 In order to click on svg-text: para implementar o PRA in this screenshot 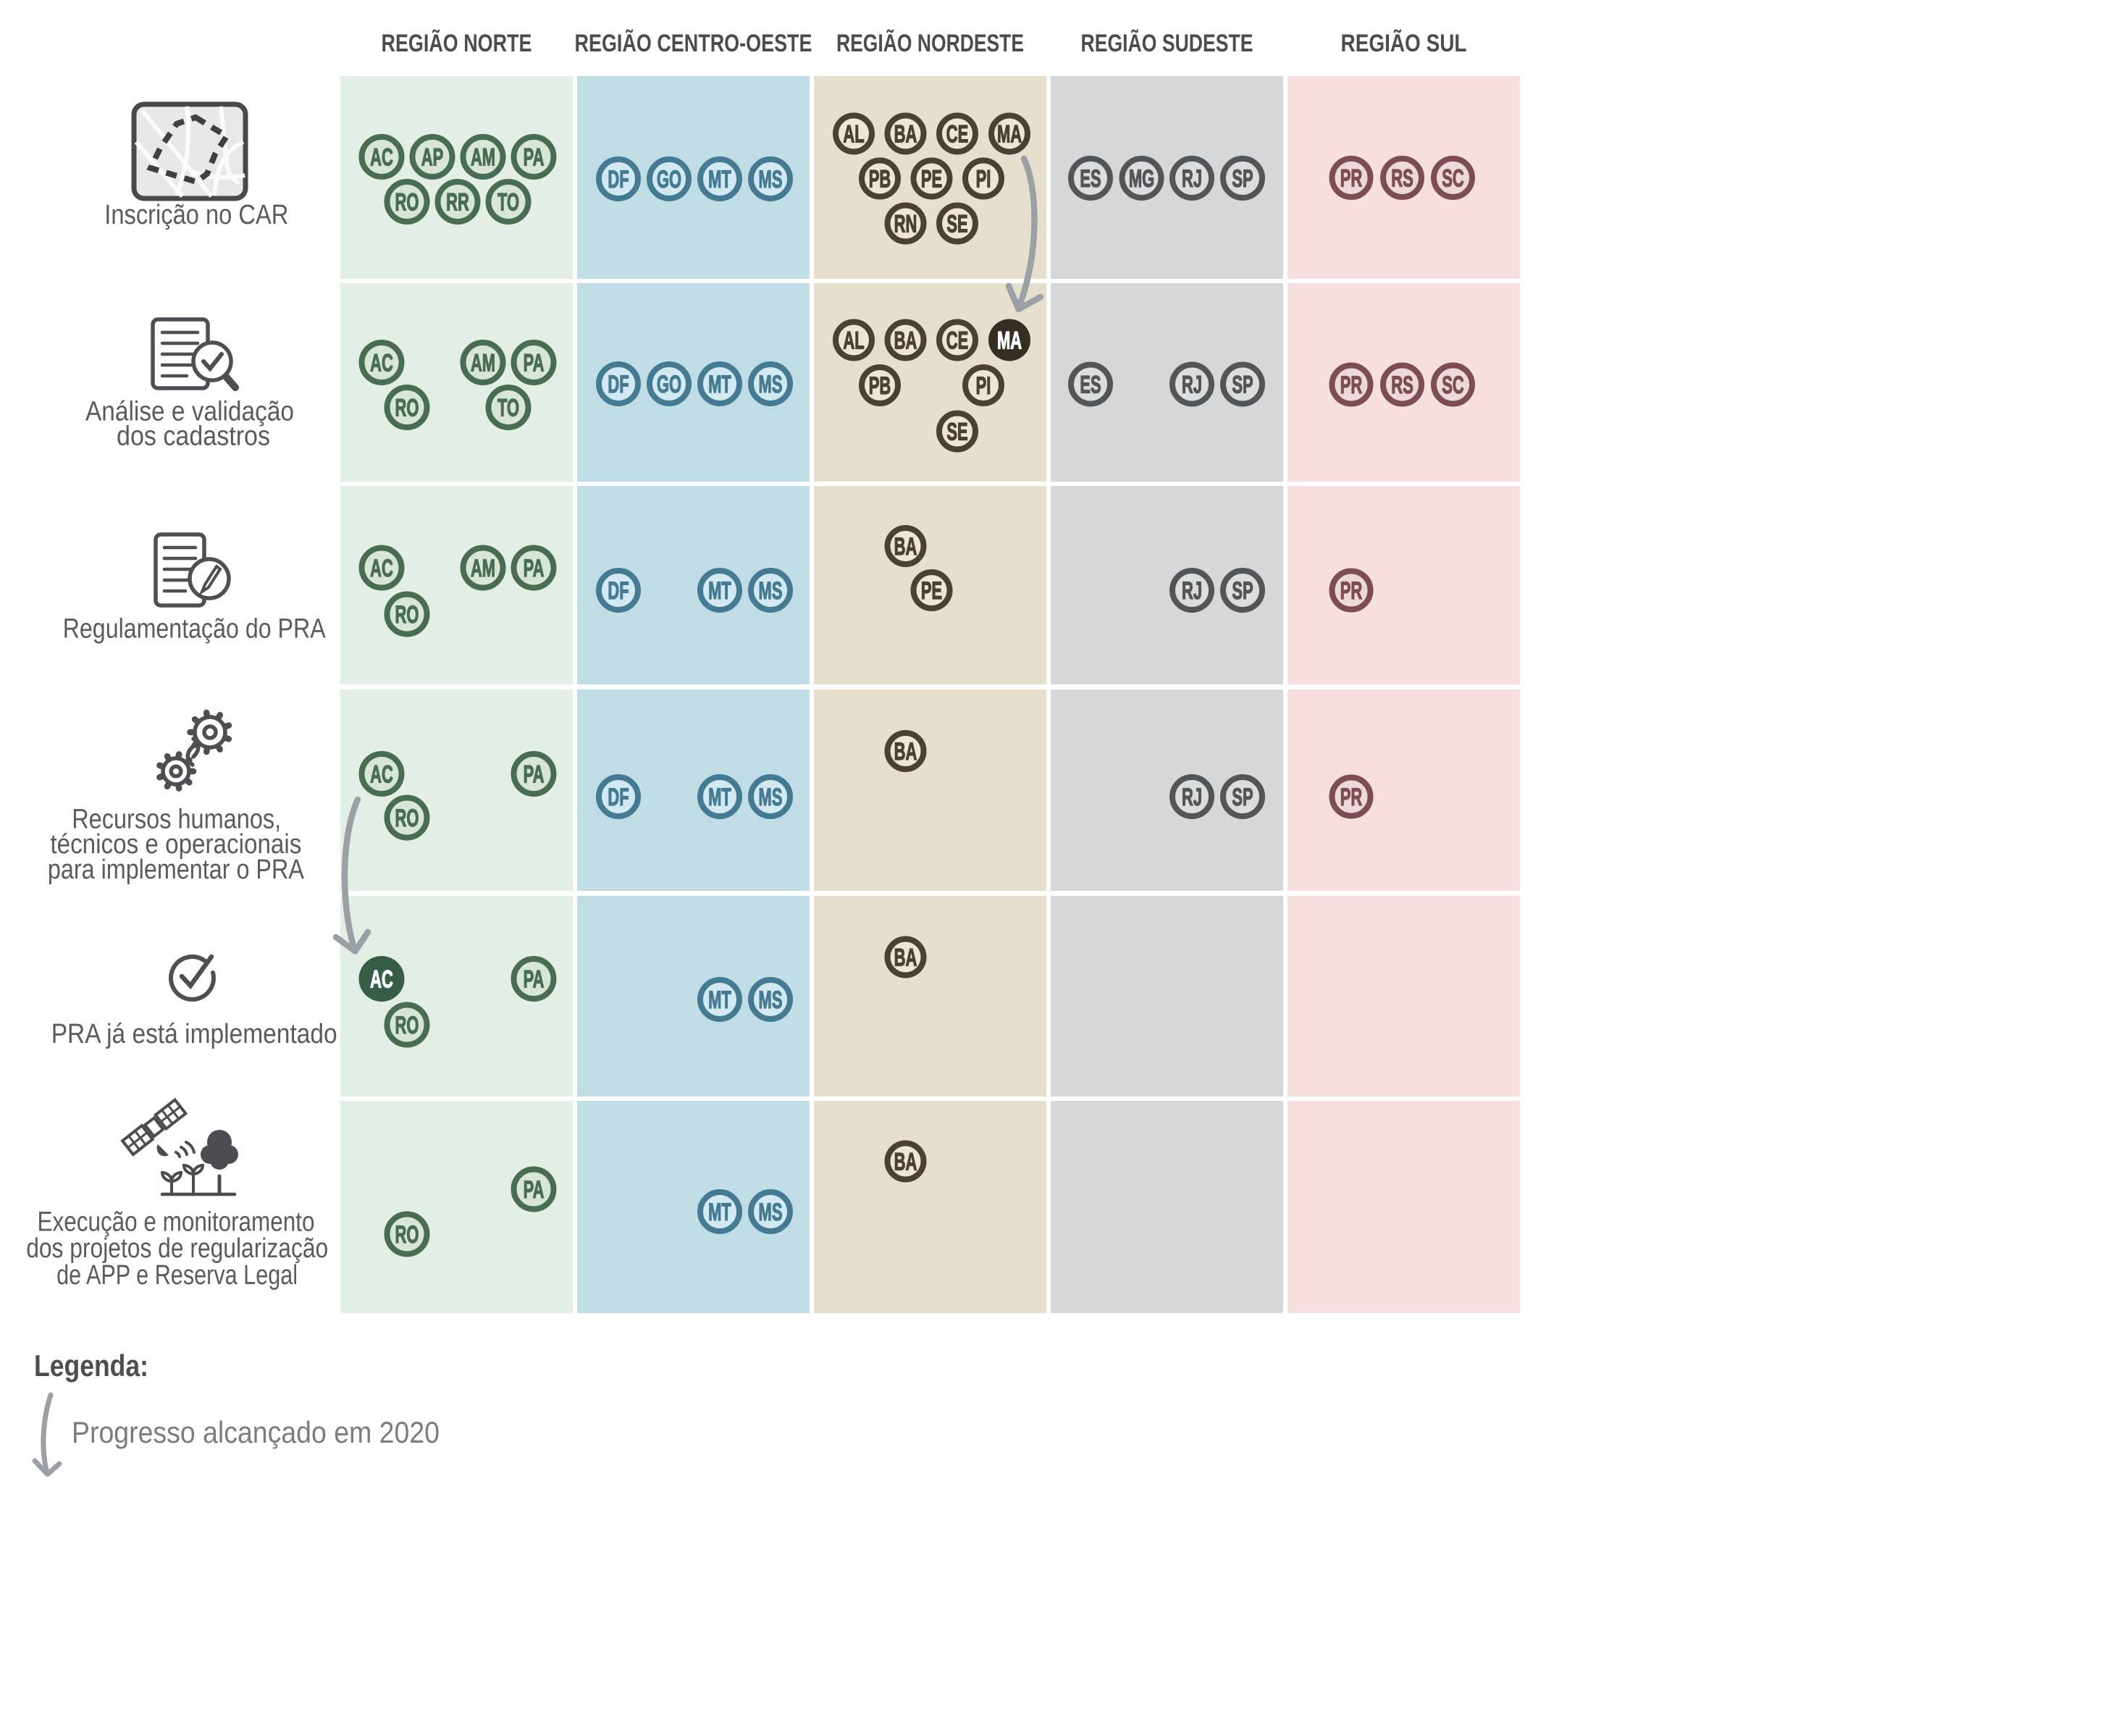, I will do `click(177, 870)`.